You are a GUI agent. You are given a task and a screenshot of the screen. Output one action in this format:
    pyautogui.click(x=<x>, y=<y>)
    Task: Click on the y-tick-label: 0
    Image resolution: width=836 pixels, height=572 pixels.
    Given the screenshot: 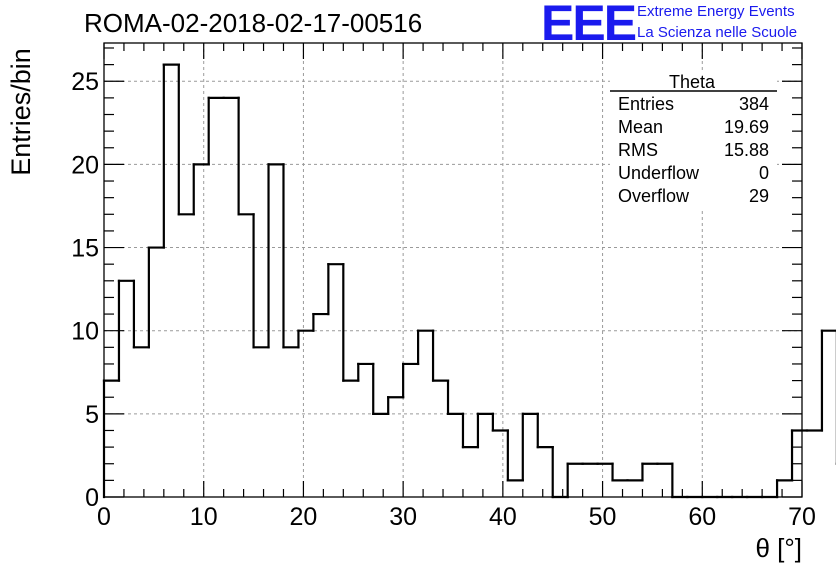 What is the action you would take?
    pyautogui.click(x=92, y=498)
    